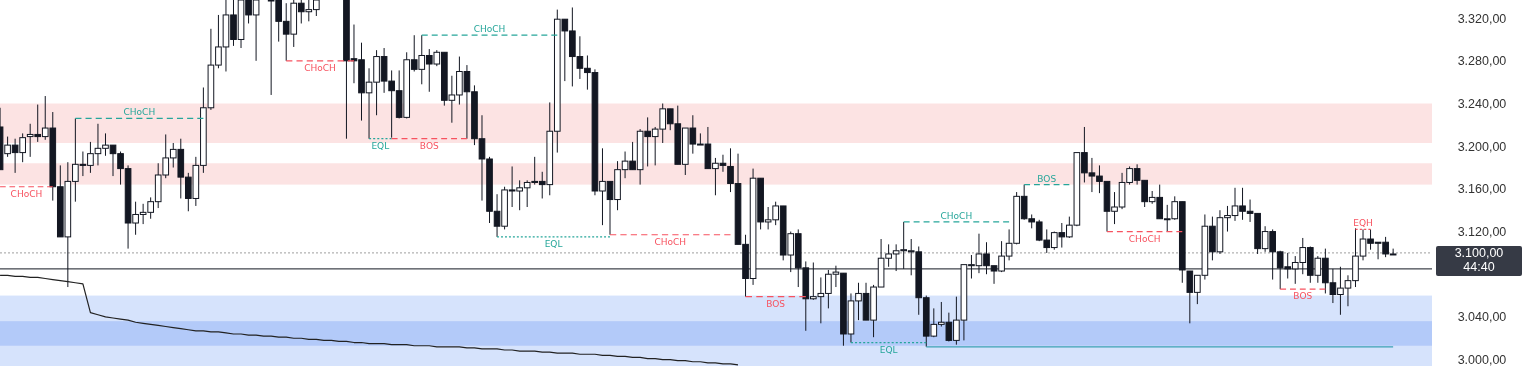 Image resolution: width=1532 pixels, height=366 pixels. I want to click on y-tick-label: 3.240,00, so click(1482, 103).